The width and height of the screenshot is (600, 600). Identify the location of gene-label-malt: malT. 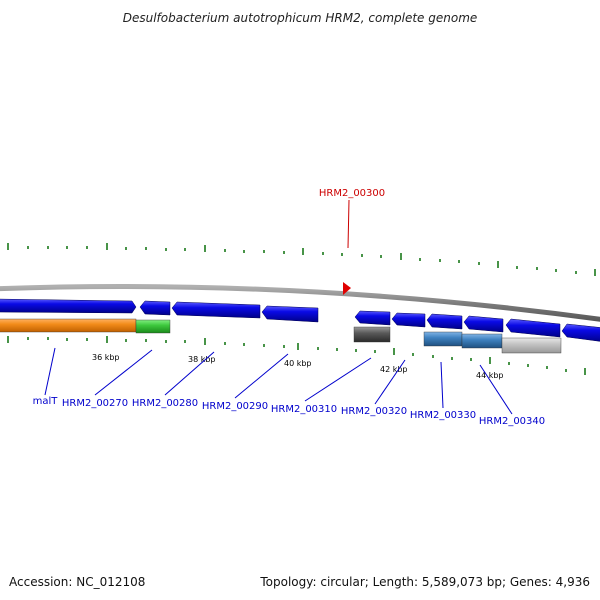
(46, 401).